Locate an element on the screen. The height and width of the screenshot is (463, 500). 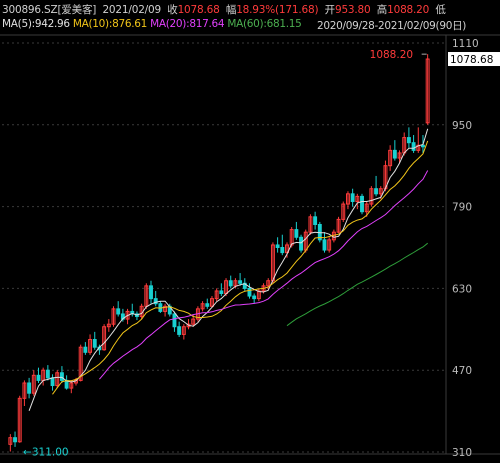
y-axis: 1110 950 790 630 470 310 1078.68 is located at coordinates (474, 248).